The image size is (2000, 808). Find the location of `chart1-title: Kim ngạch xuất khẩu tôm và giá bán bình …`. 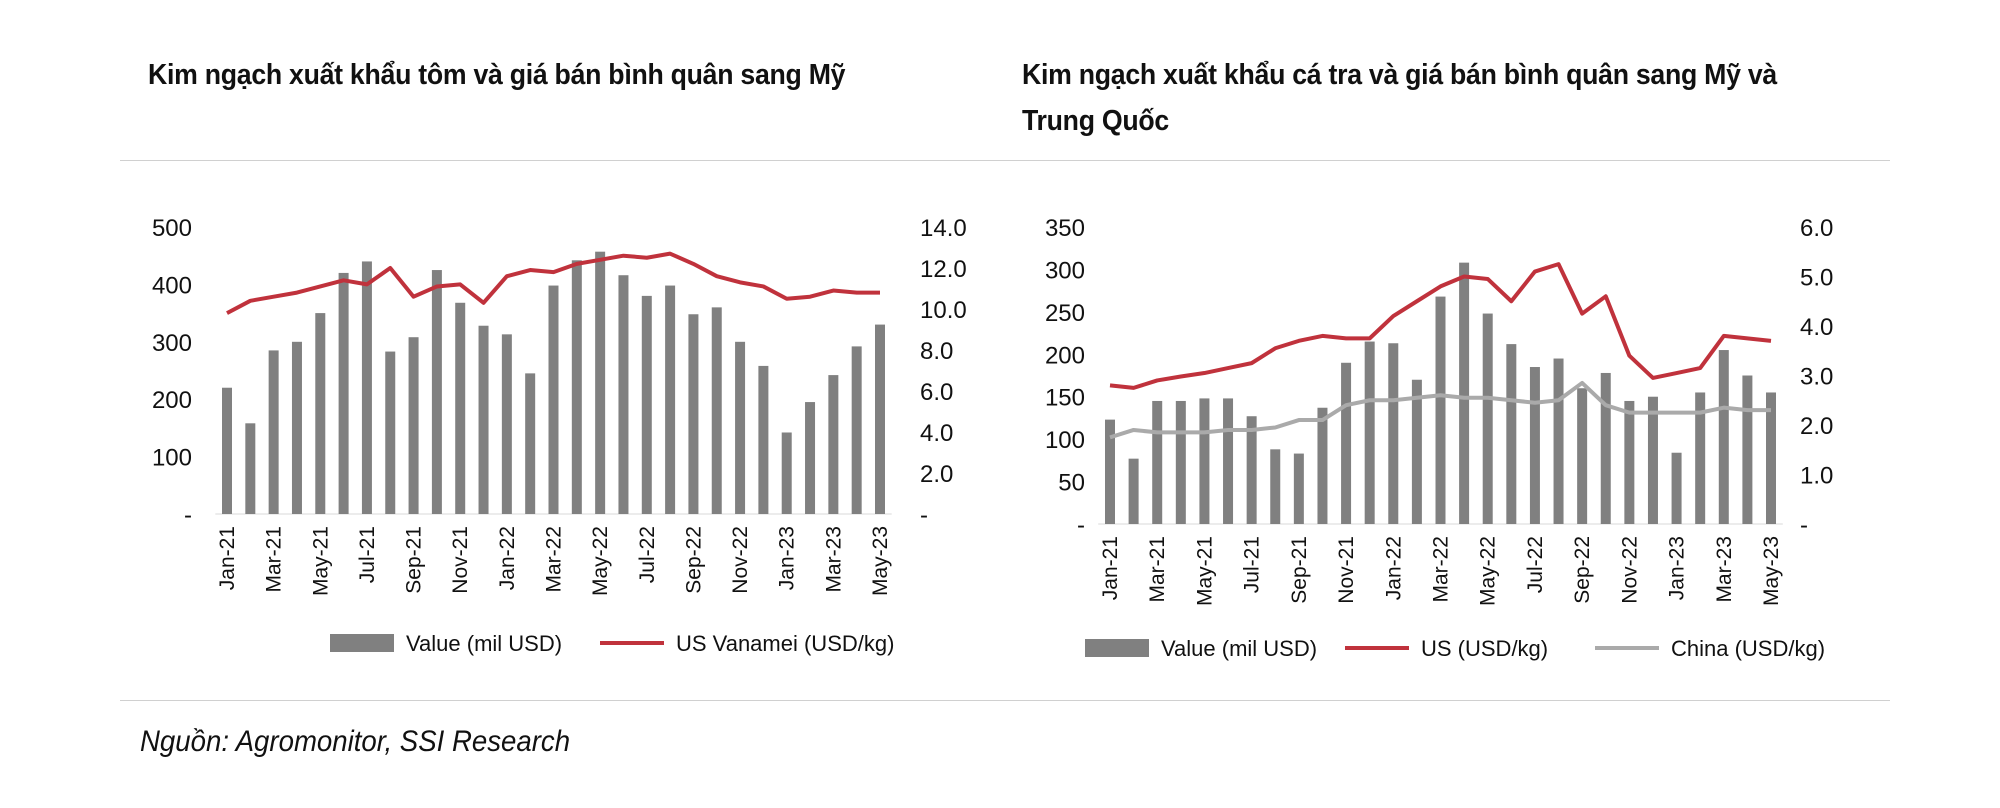

chart1-title: Kim ngạch xuất khẩu tôm và giá bán bình … is located at coordinates (497, 75).